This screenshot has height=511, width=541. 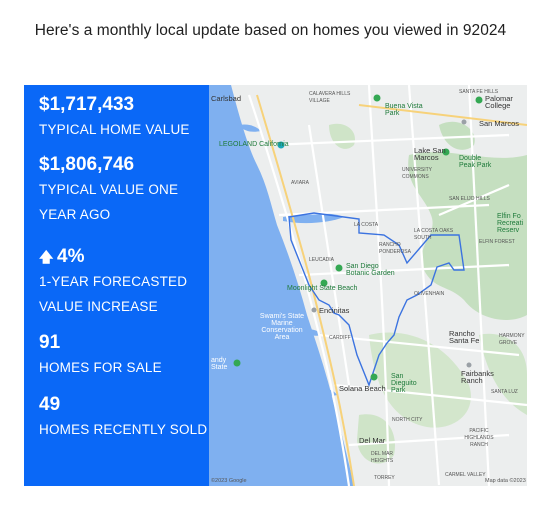 What do you see at coordinates (407, 420) in the screenshot?
I see `map-label-north-city: NORTH CITY` at bounding box center [407, 420].